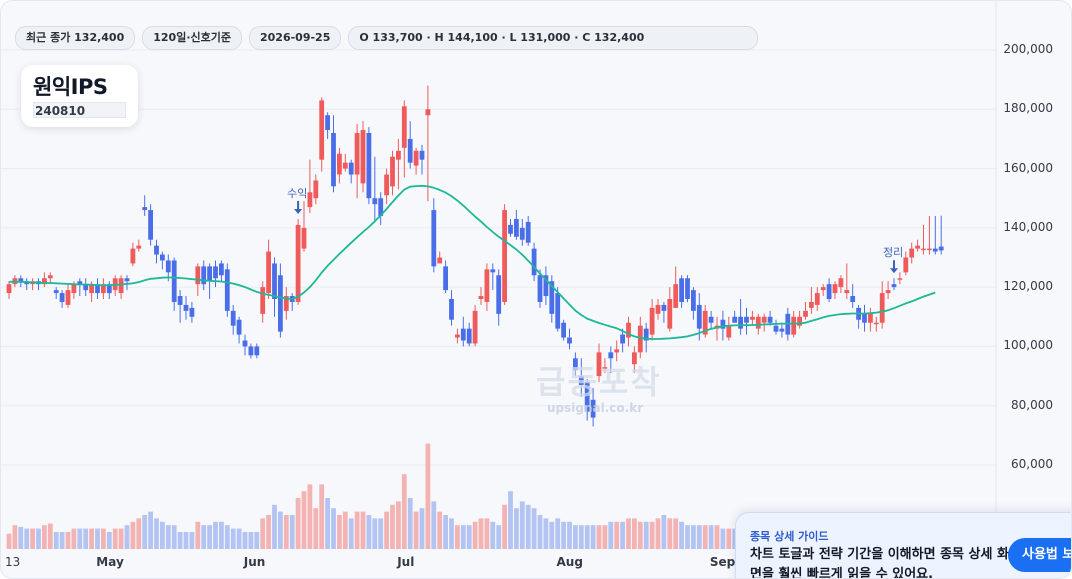 The image size is (1072, 579). What do you see at coordinates (599, 382) in the screenshot?
I see `watermark-logo: 급등포착` at bounding box center [599, 382].